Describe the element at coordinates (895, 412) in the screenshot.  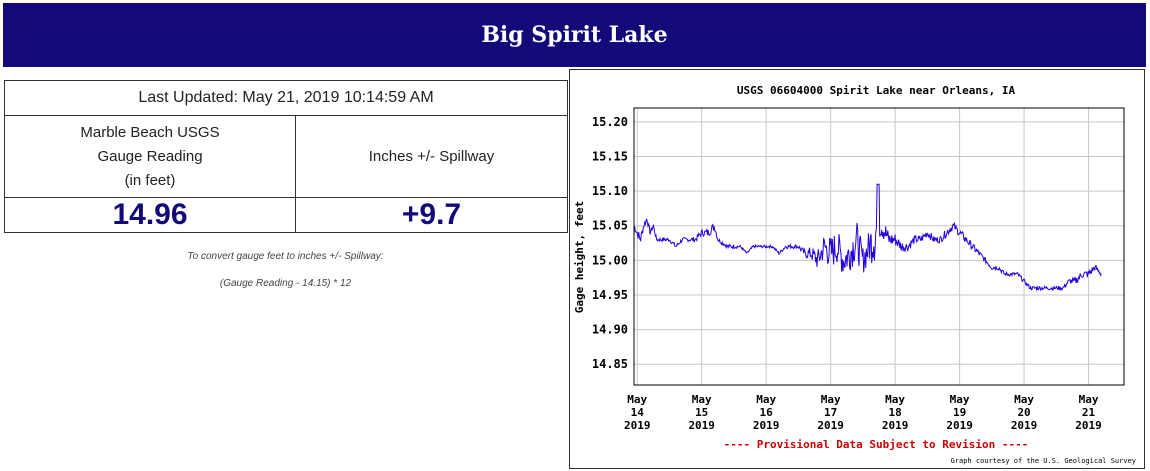
I see `x-tick-label: May 18 2019` at that location.